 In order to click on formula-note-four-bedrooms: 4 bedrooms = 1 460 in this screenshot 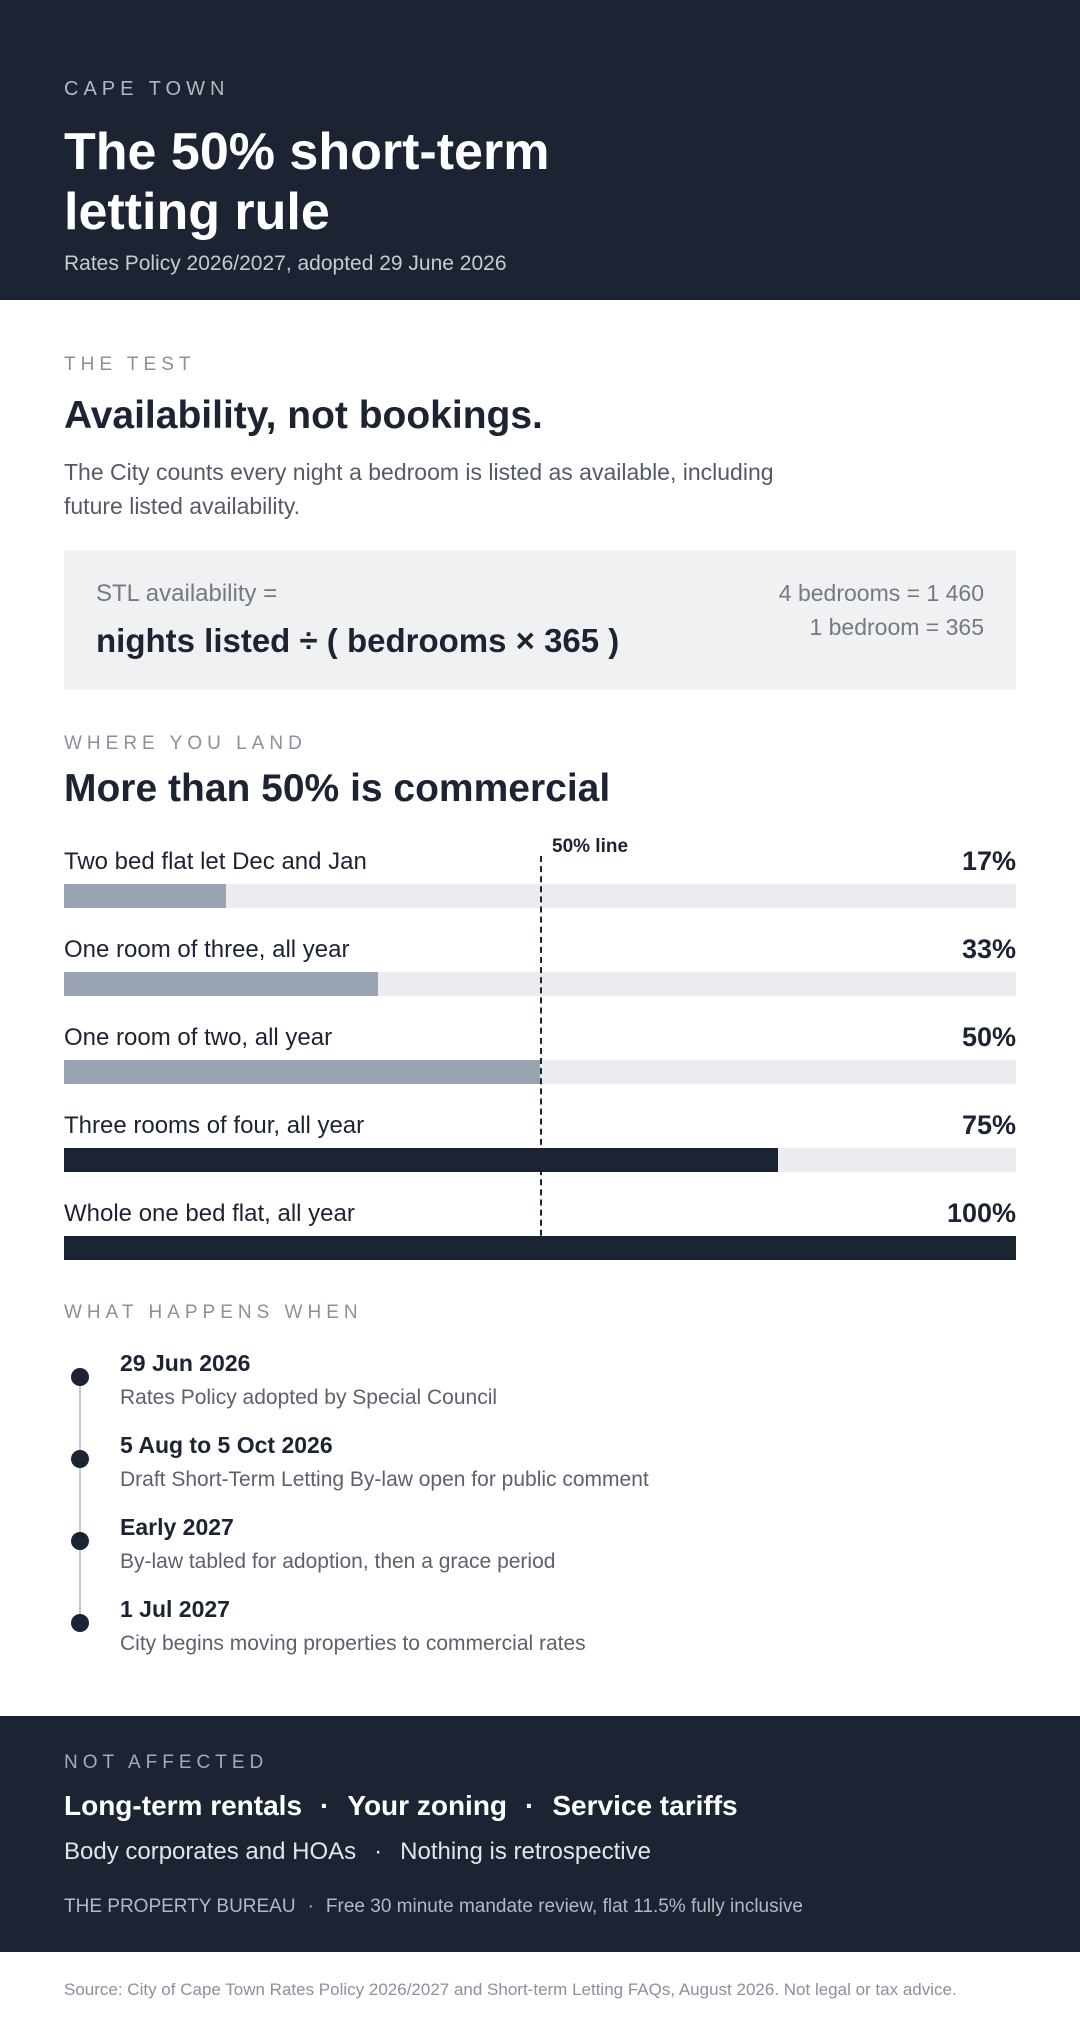, I will do `click(881, 593)`.